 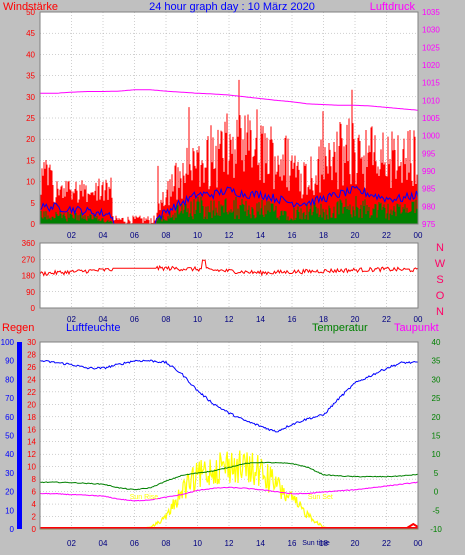 I want to click on rain-tick-label: 22, so click(x=31, y=392).